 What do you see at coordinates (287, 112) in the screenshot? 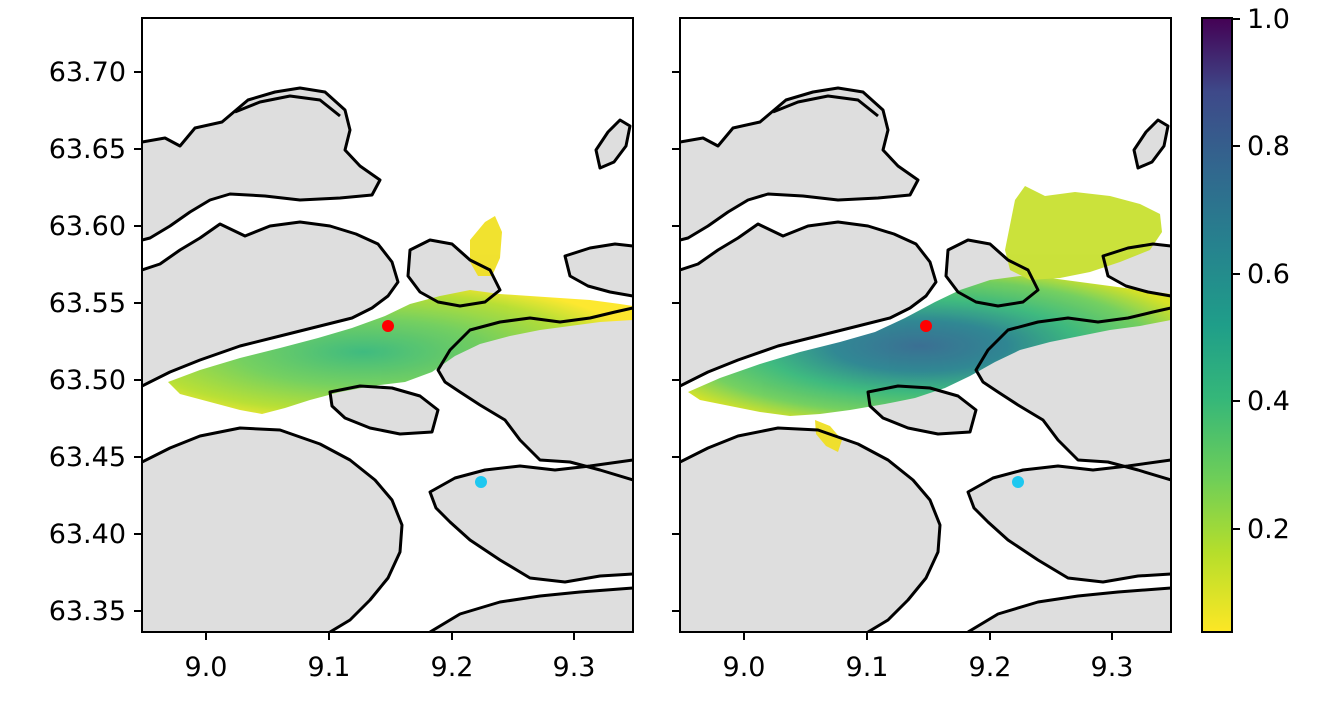
I see `land-island-north` at bounding box center [287, 112].